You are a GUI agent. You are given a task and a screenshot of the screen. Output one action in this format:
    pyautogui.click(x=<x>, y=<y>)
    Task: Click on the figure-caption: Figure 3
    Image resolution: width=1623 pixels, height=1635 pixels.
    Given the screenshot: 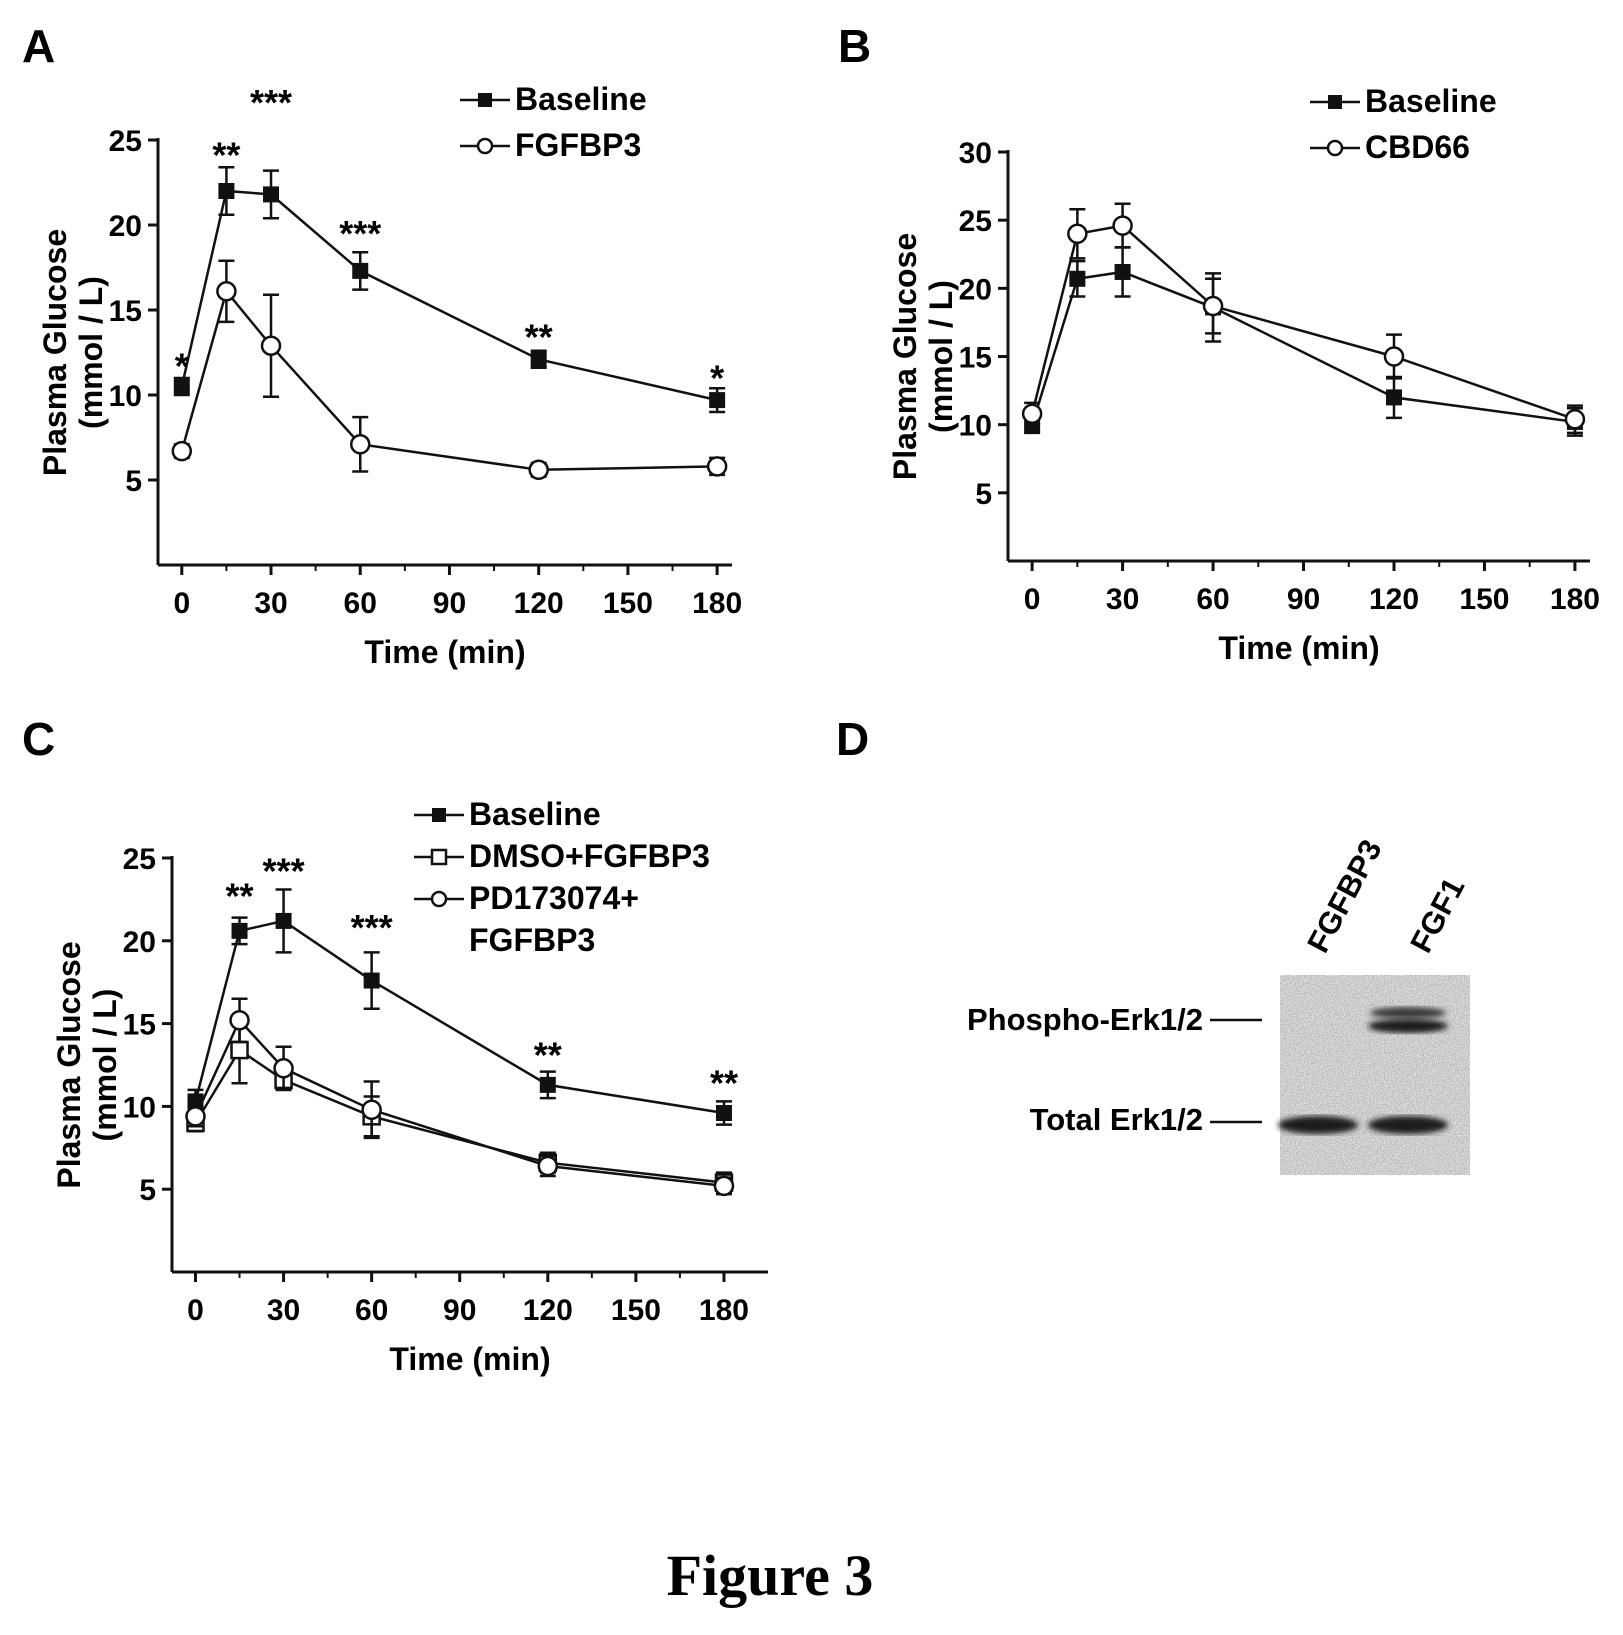 What is the action you would take?
    pyautogui.click(x=770, y=1575)
    